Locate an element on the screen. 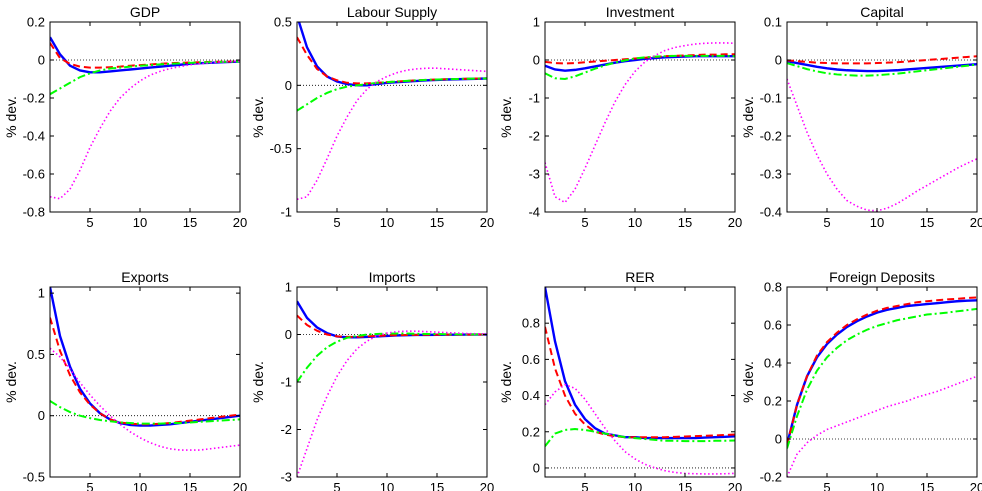 This screenshot has width=982, height=491. panel-title: Foreign Deposits is located at coordinates (882, 277).